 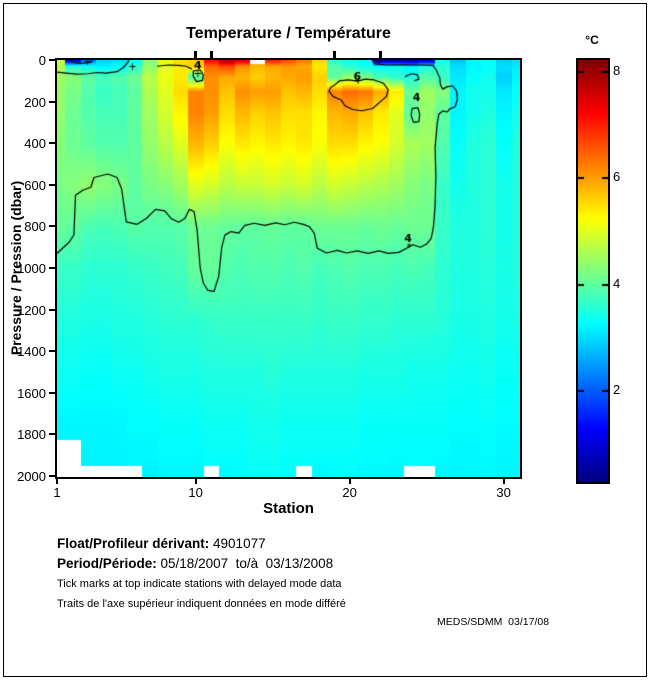 I want to click on y-tick-label: 1200, so click(x=31, y=310).